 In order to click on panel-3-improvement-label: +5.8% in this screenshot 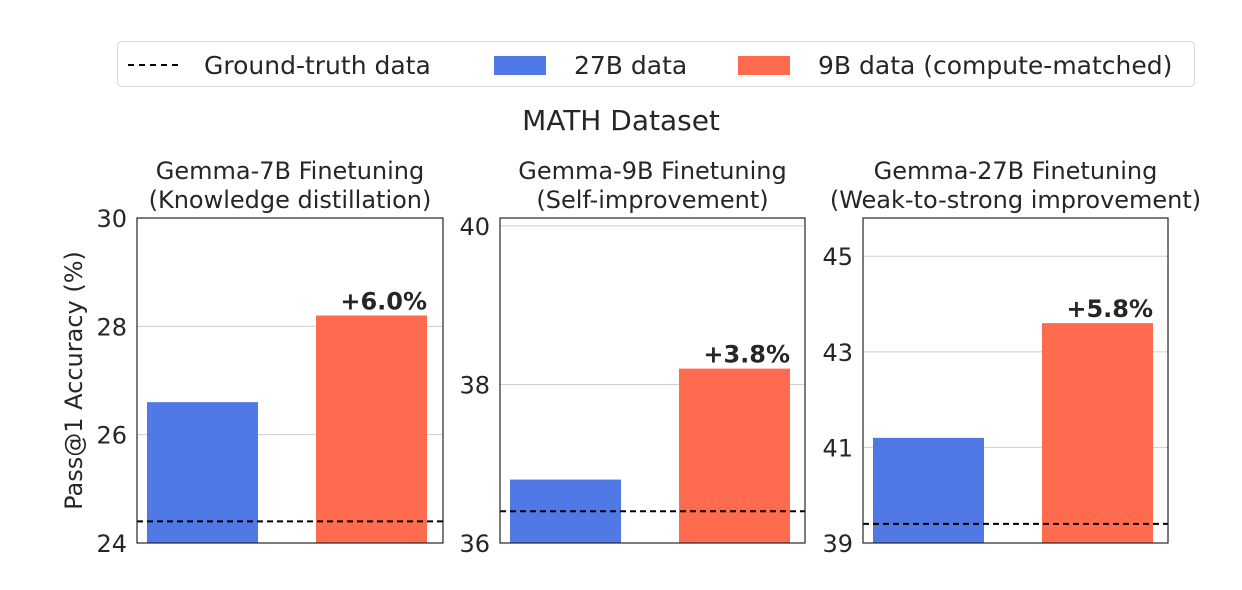, I will do `click(1109, 309)`.